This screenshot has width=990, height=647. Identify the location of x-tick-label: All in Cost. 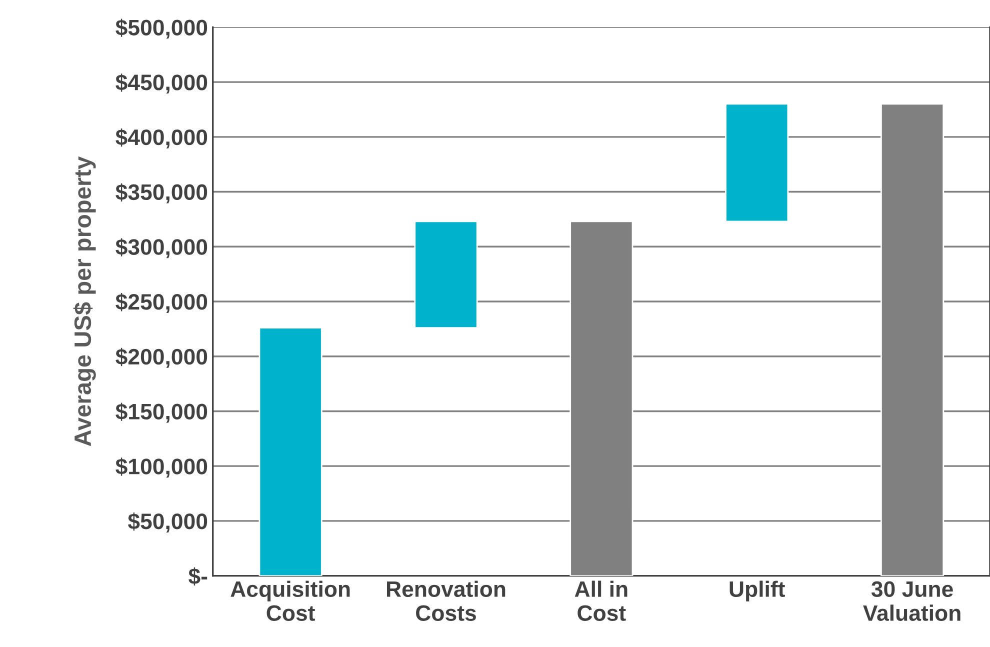
(601, 600).